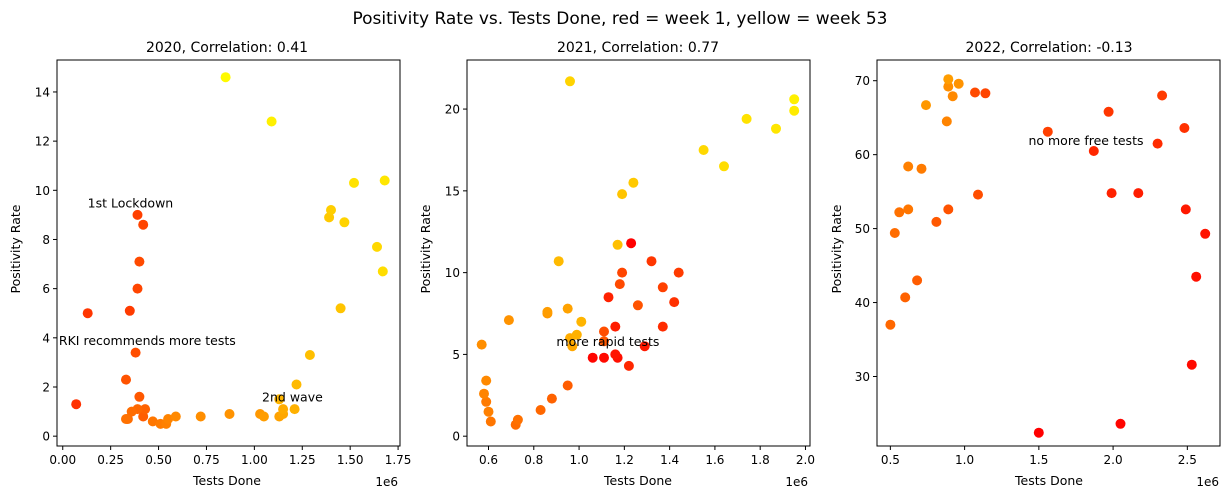 The height and width of the screenshot is (498, 1229). What do you see at coordinates (62, 460) in the screenshot?
I see `x-tick-label: 0.00` at bounding box center [62, 460].